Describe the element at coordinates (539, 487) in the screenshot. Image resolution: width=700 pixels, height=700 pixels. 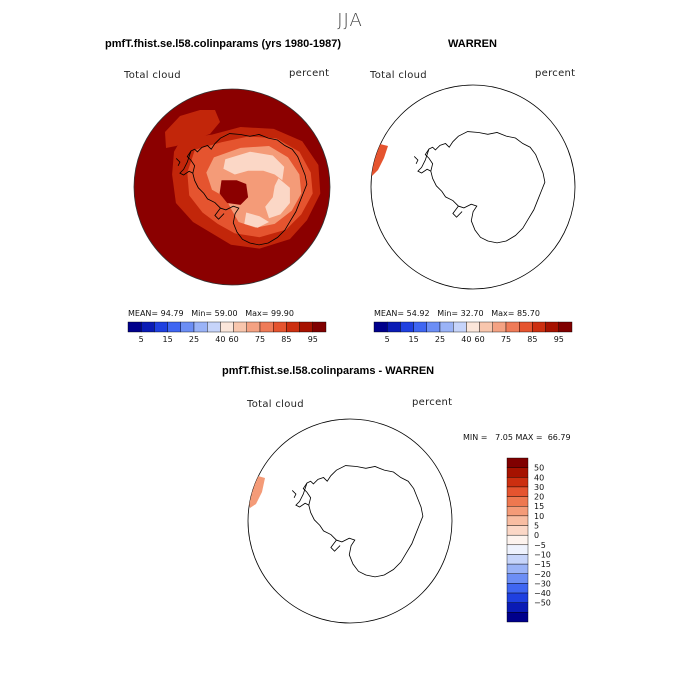
I see `colorbar-tick-label: 30` at that location.